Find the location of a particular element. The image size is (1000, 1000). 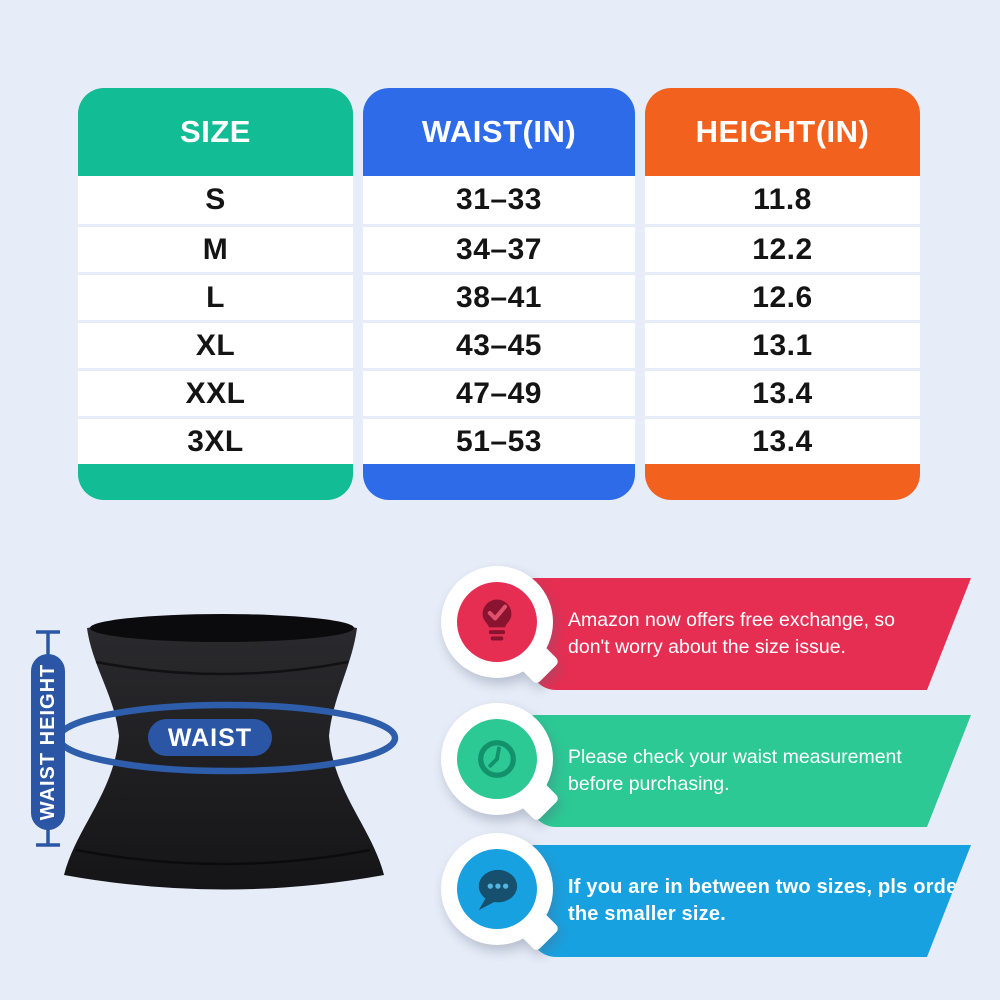

size-chart-column-1: SIZE S M L XL XXL 3XL is located at coordinates (215, 294).